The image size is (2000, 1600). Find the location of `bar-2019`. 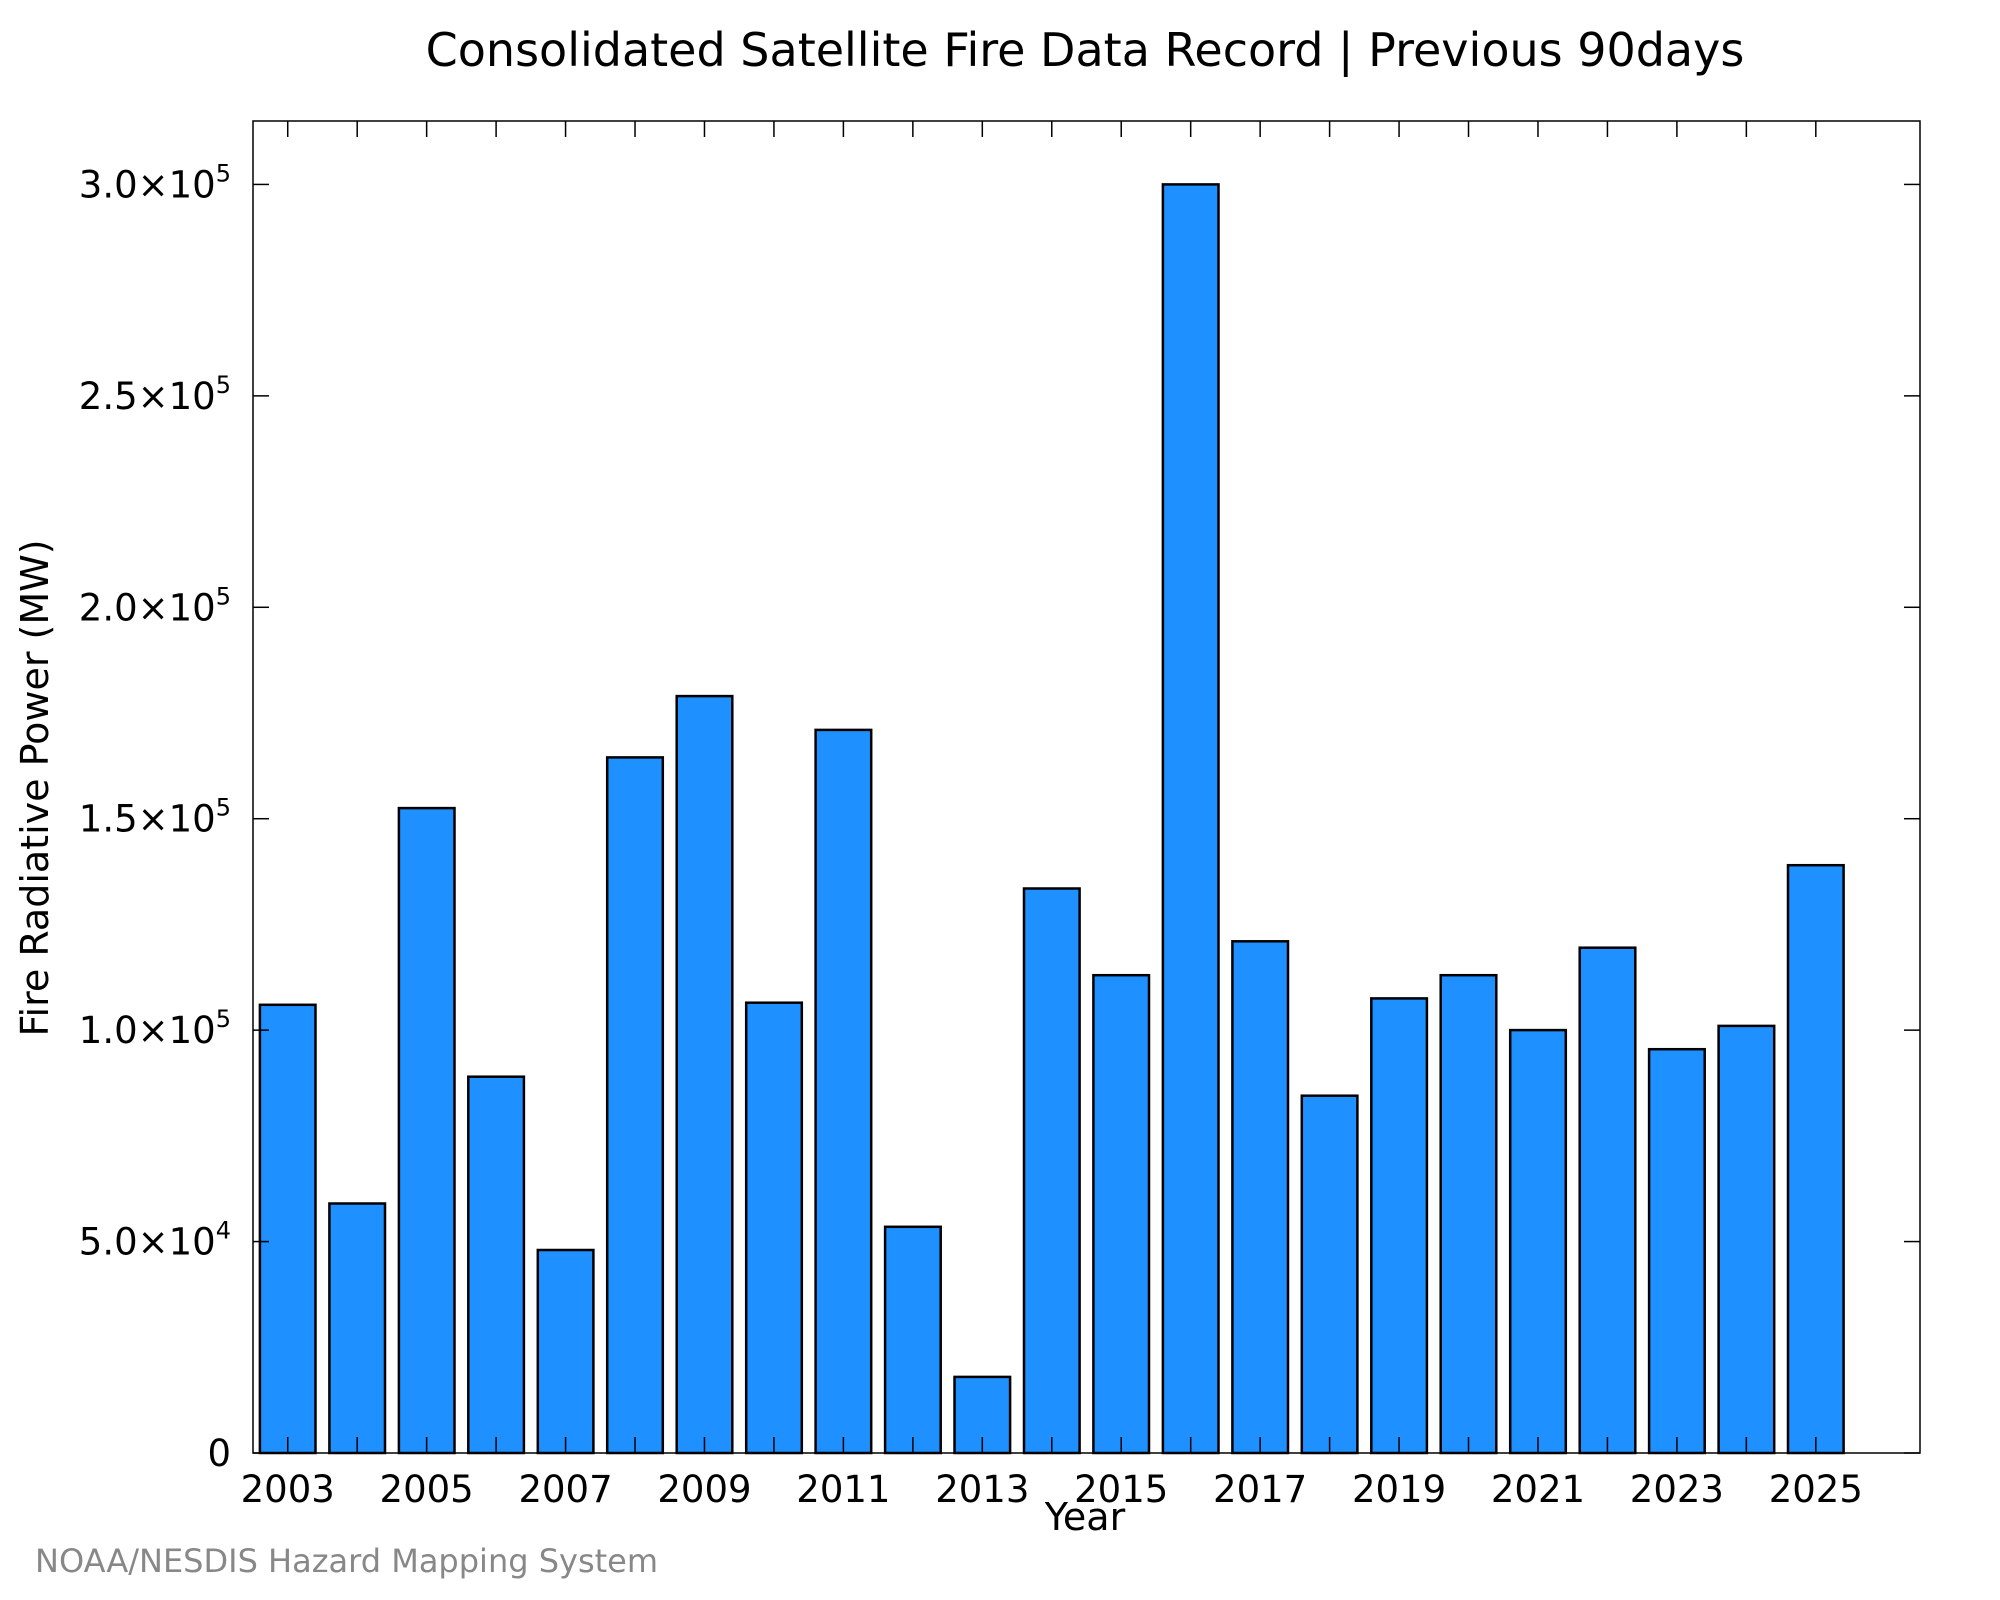

bar-2019 is located at coordinates (1399, 1226).